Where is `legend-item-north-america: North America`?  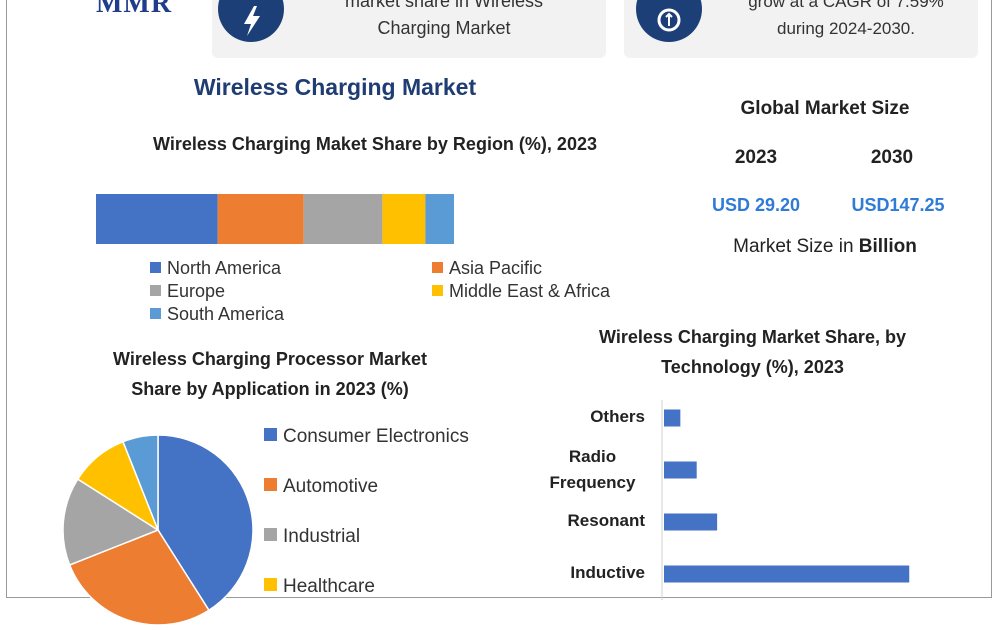
legend-item-north-america: North America is located at coordinates (215, 268).